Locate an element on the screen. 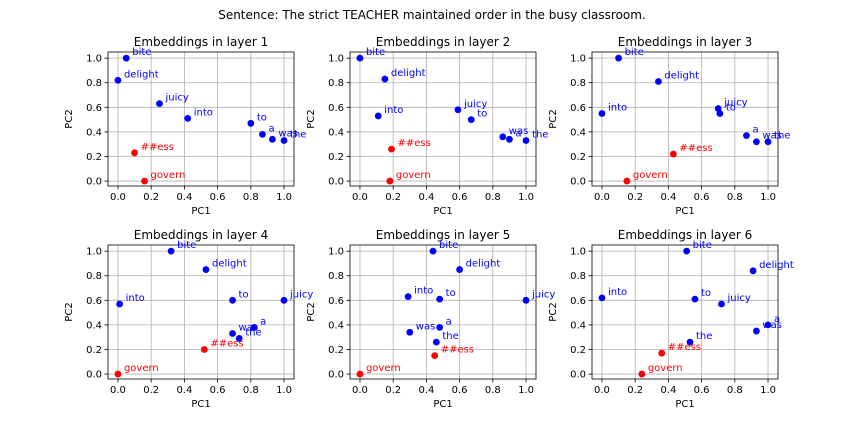 Image resolution: width=864 pixels, height=436 pixels. y-axis-label: PC2 is located at coordinates (69, 311).